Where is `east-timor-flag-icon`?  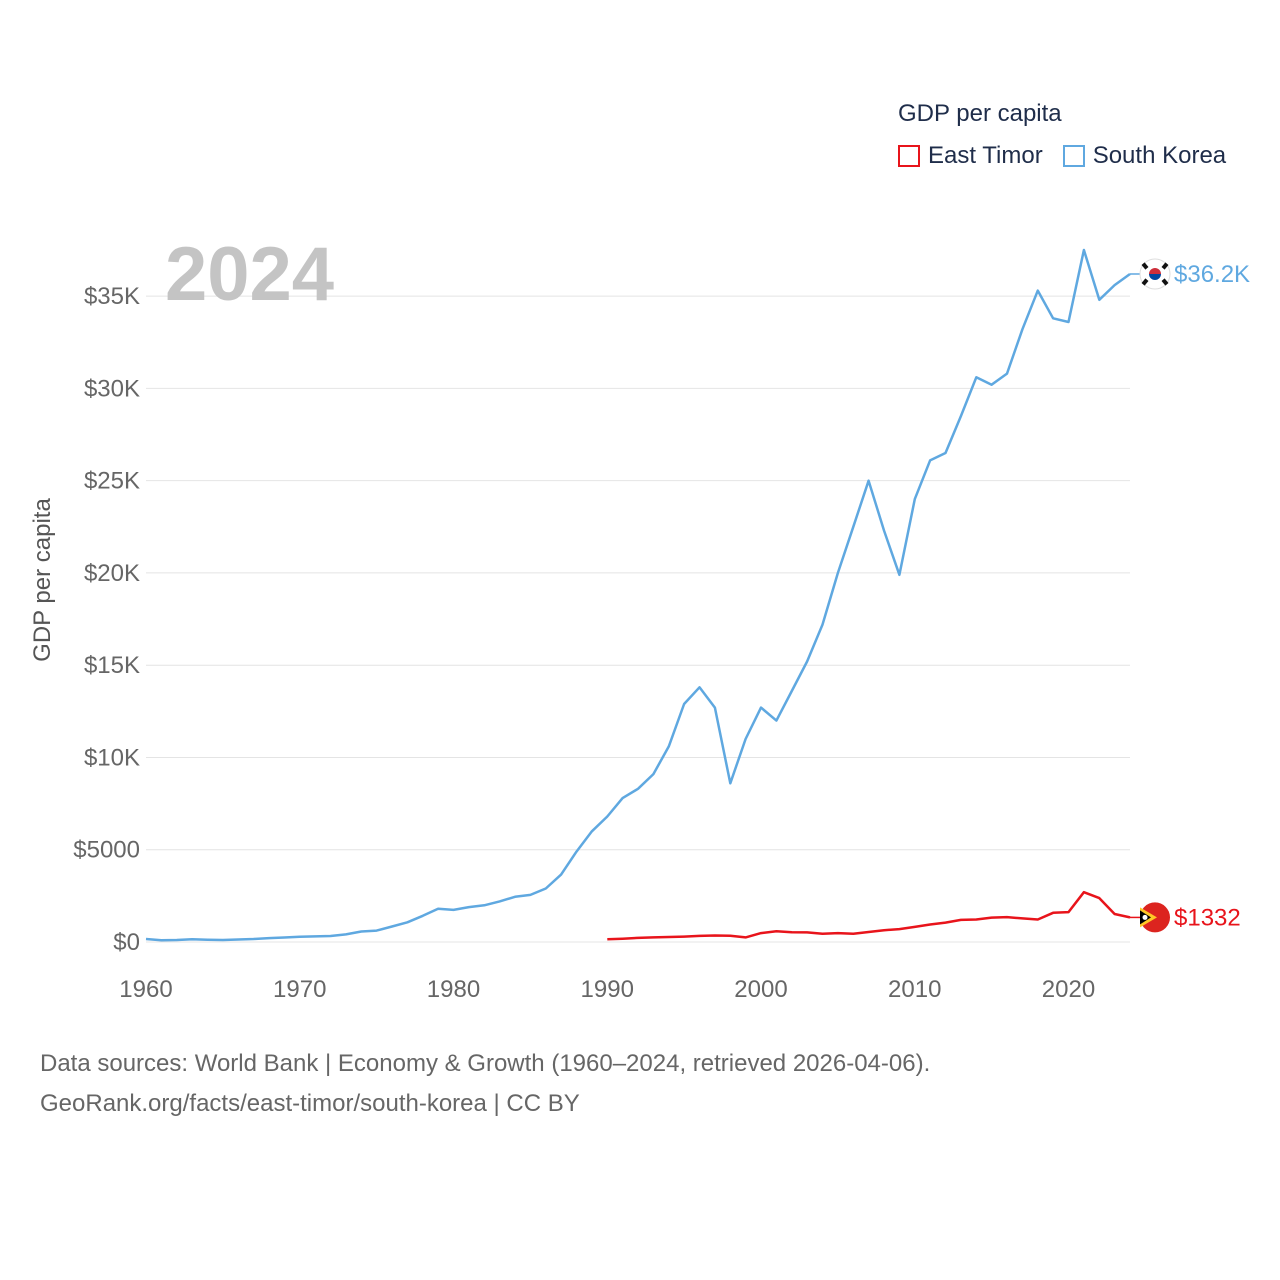 east-timor-flag-icon is located at coordinates (1155, 917).